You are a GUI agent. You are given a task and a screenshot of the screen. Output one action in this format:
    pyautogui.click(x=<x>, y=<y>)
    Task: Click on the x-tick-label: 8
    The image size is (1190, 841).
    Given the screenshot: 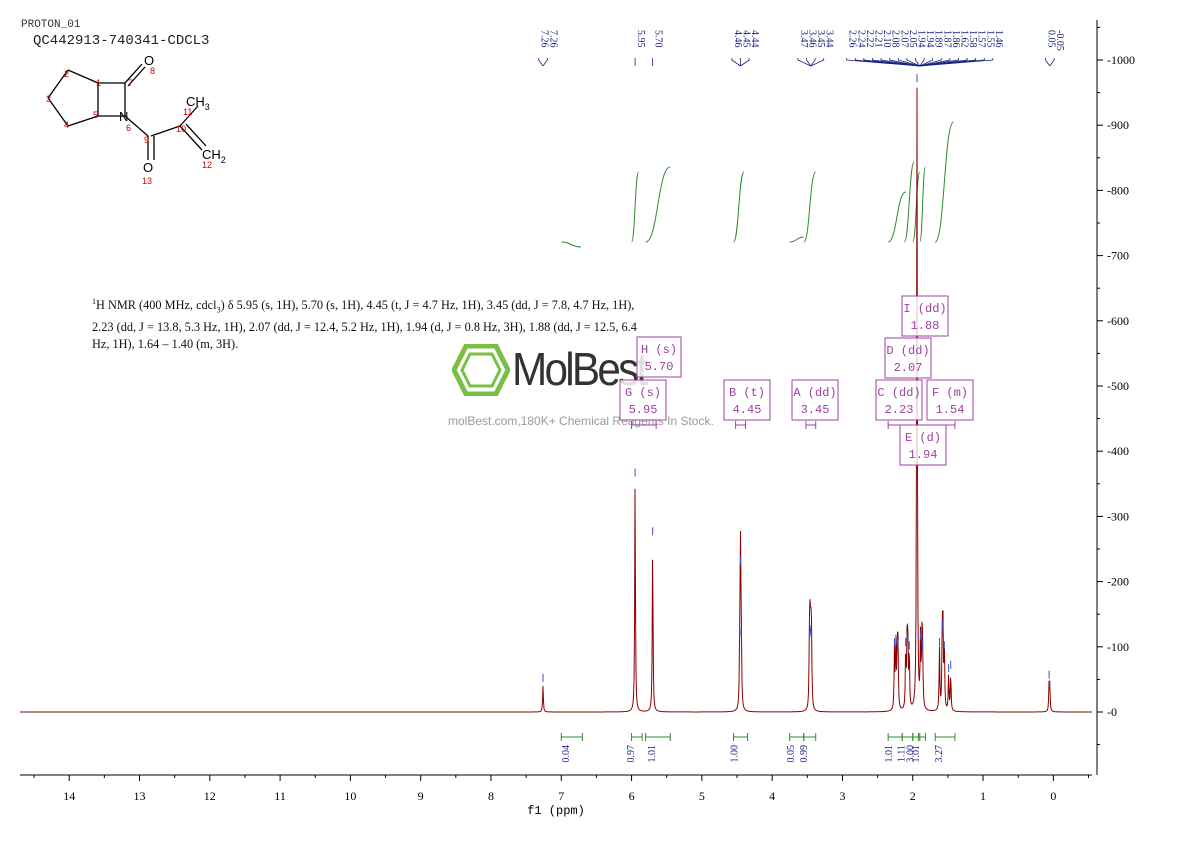 What is the action you would take?
    pyautogui.click(x=491, y=796)
    